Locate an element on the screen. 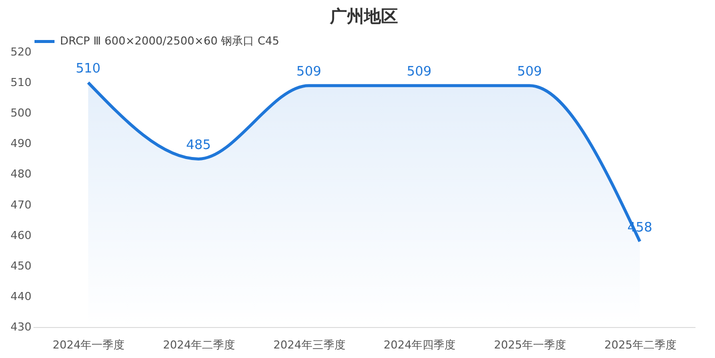  y-tick-label: 470 is located at coordinates (21, 205).